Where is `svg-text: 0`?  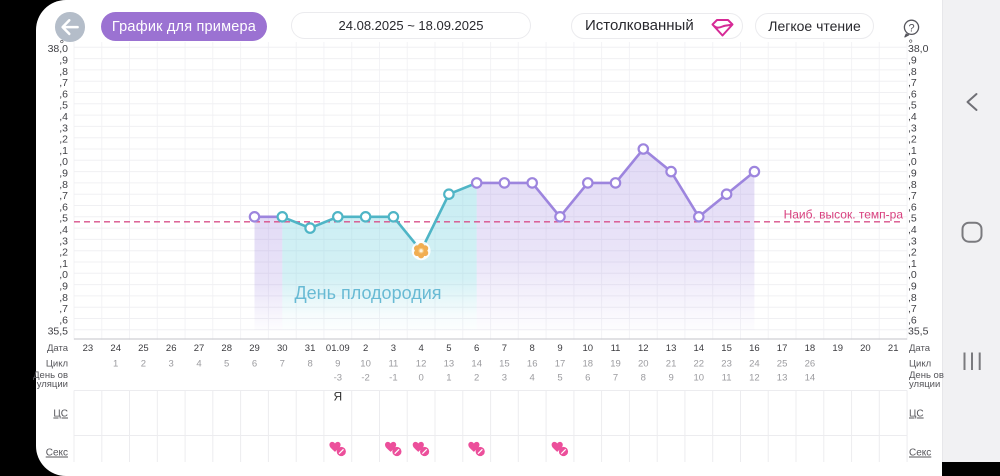 svg-text: 0 is located at coordinates (420, 378).